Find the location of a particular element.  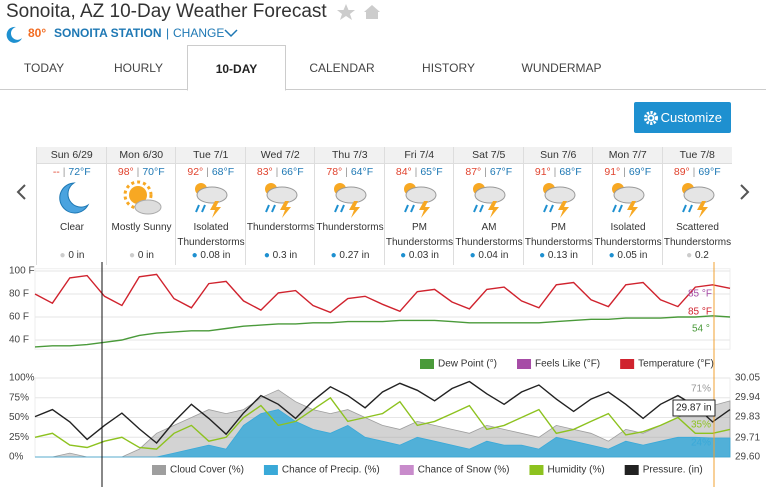

hover-label: 71% is located at coordinates (701, 389).